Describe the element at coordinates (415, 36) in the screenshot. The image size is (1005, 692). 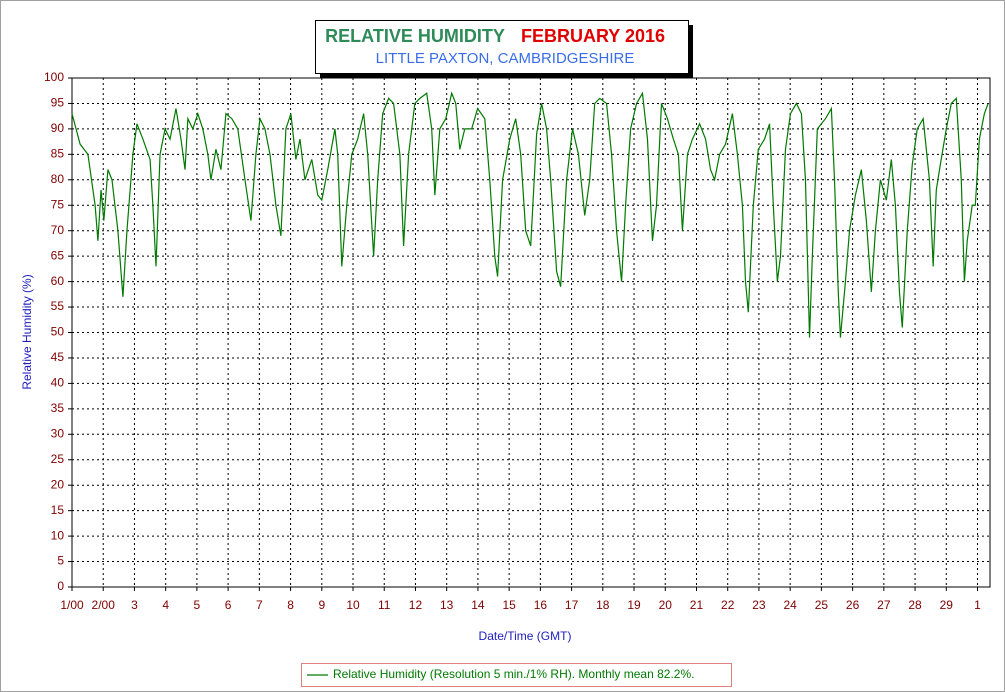
I see `chart-title: RELATIVE HUMIDITY` at that location.